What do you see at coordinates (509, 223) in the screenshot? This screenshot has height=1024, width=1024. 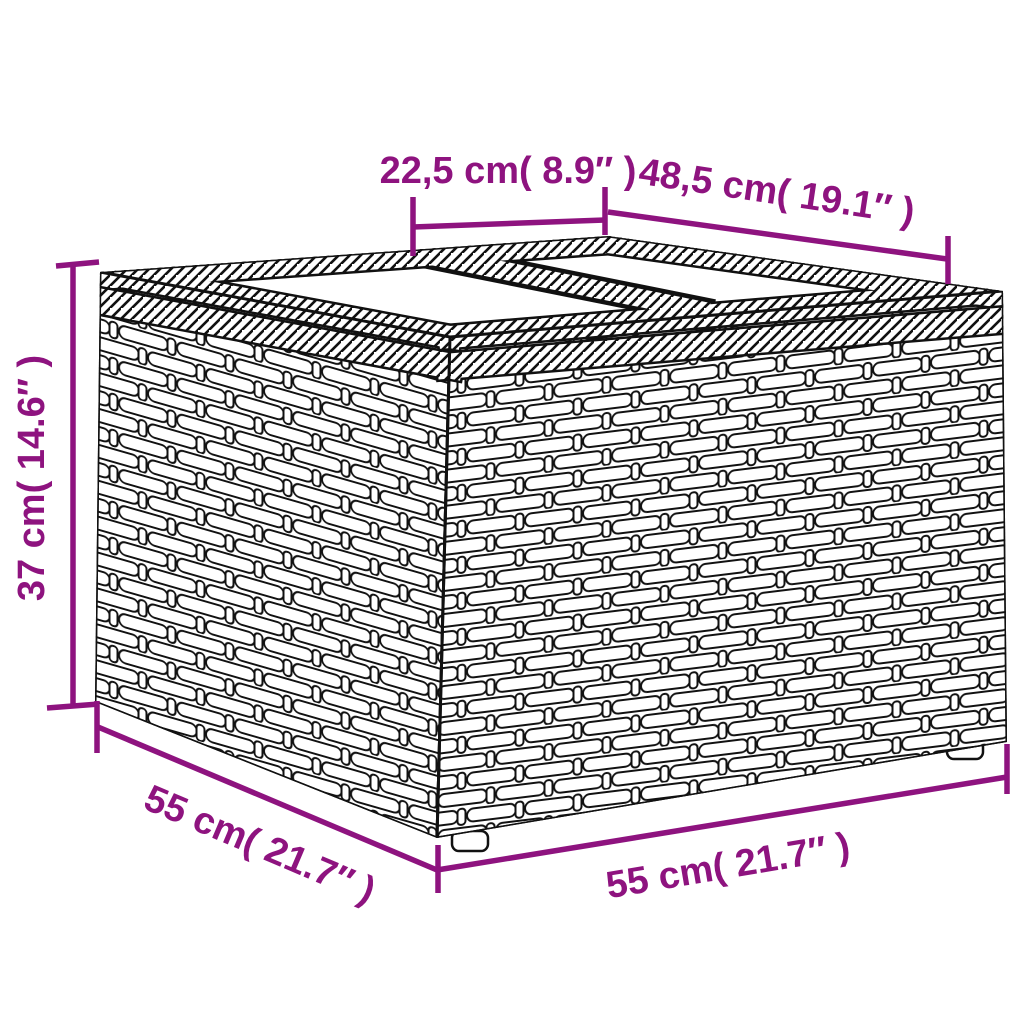 I see `dim-line-glass-panel-width` at bounding box center [509, 223].